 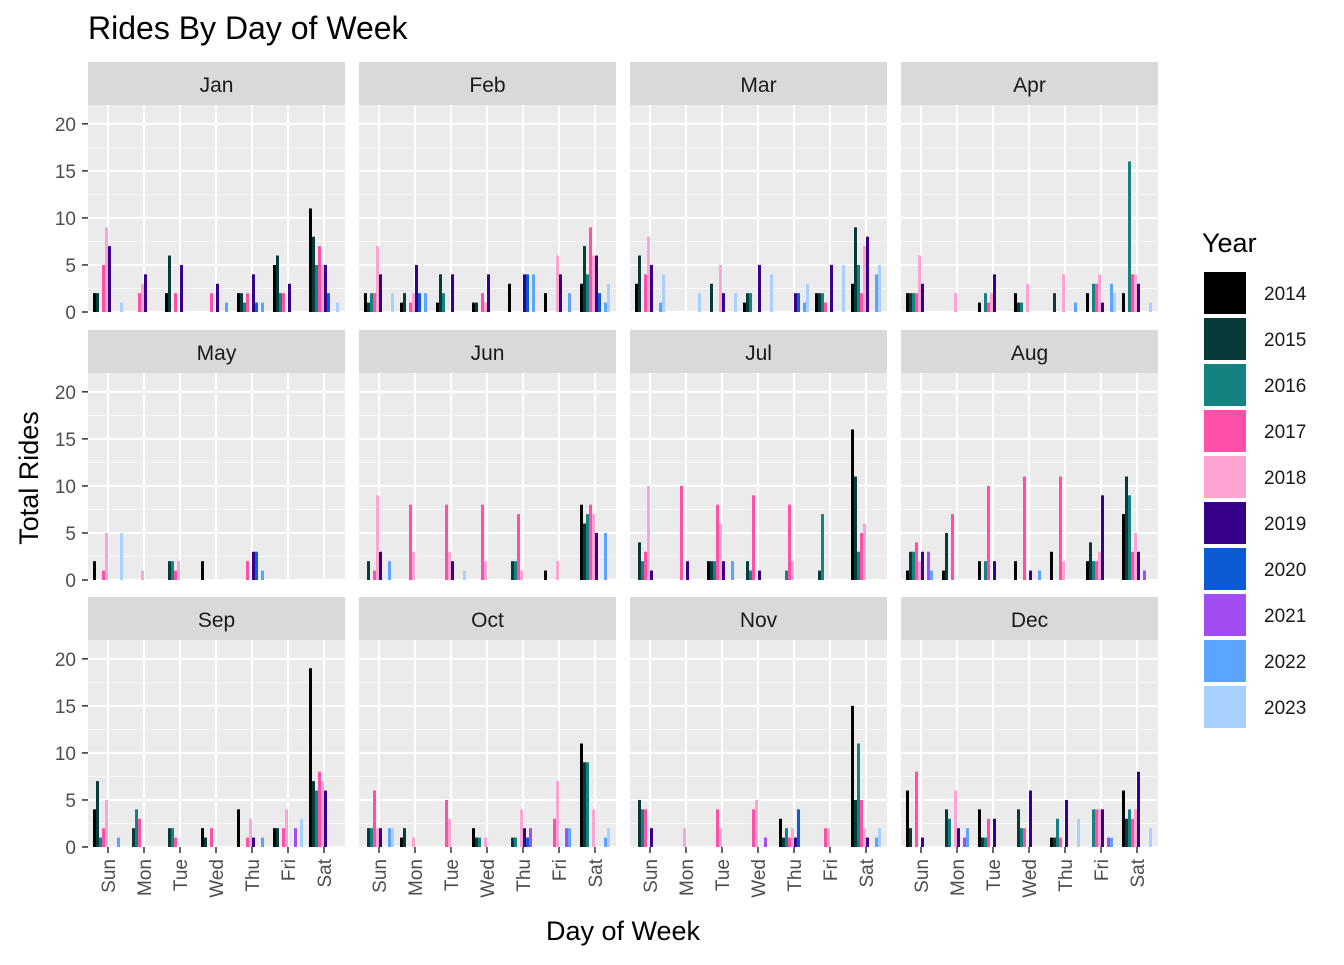 What do you see at coordinates (1285, 708) in the screenshot?
I see `legend-label: 2023` at bounding box center [1285, 708].